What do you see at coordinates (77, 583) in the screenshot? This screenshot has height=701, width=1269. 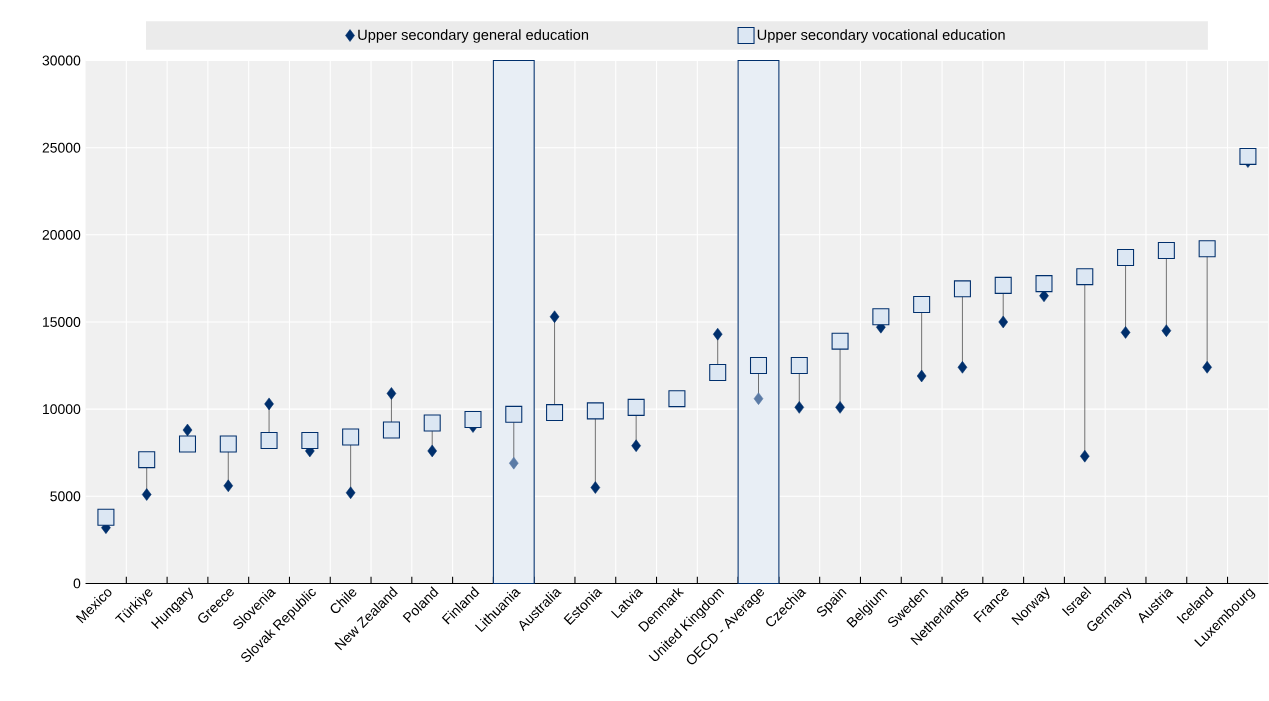 I see `y-tick-label: 0` at bounding box center [77, 583].